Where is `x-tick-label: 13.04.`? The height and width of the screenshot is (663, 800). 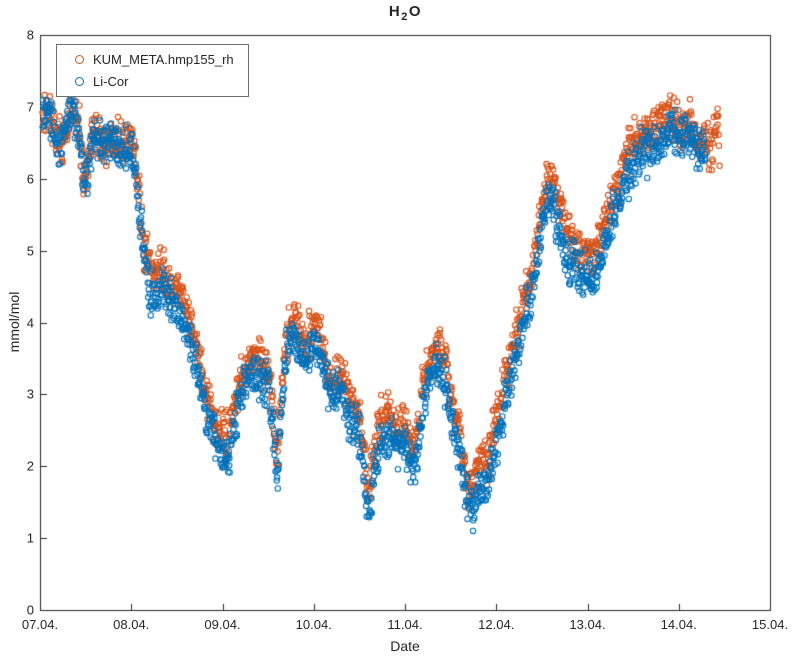 x-tick-label: 13.04. is located at coordinates (587, 624).